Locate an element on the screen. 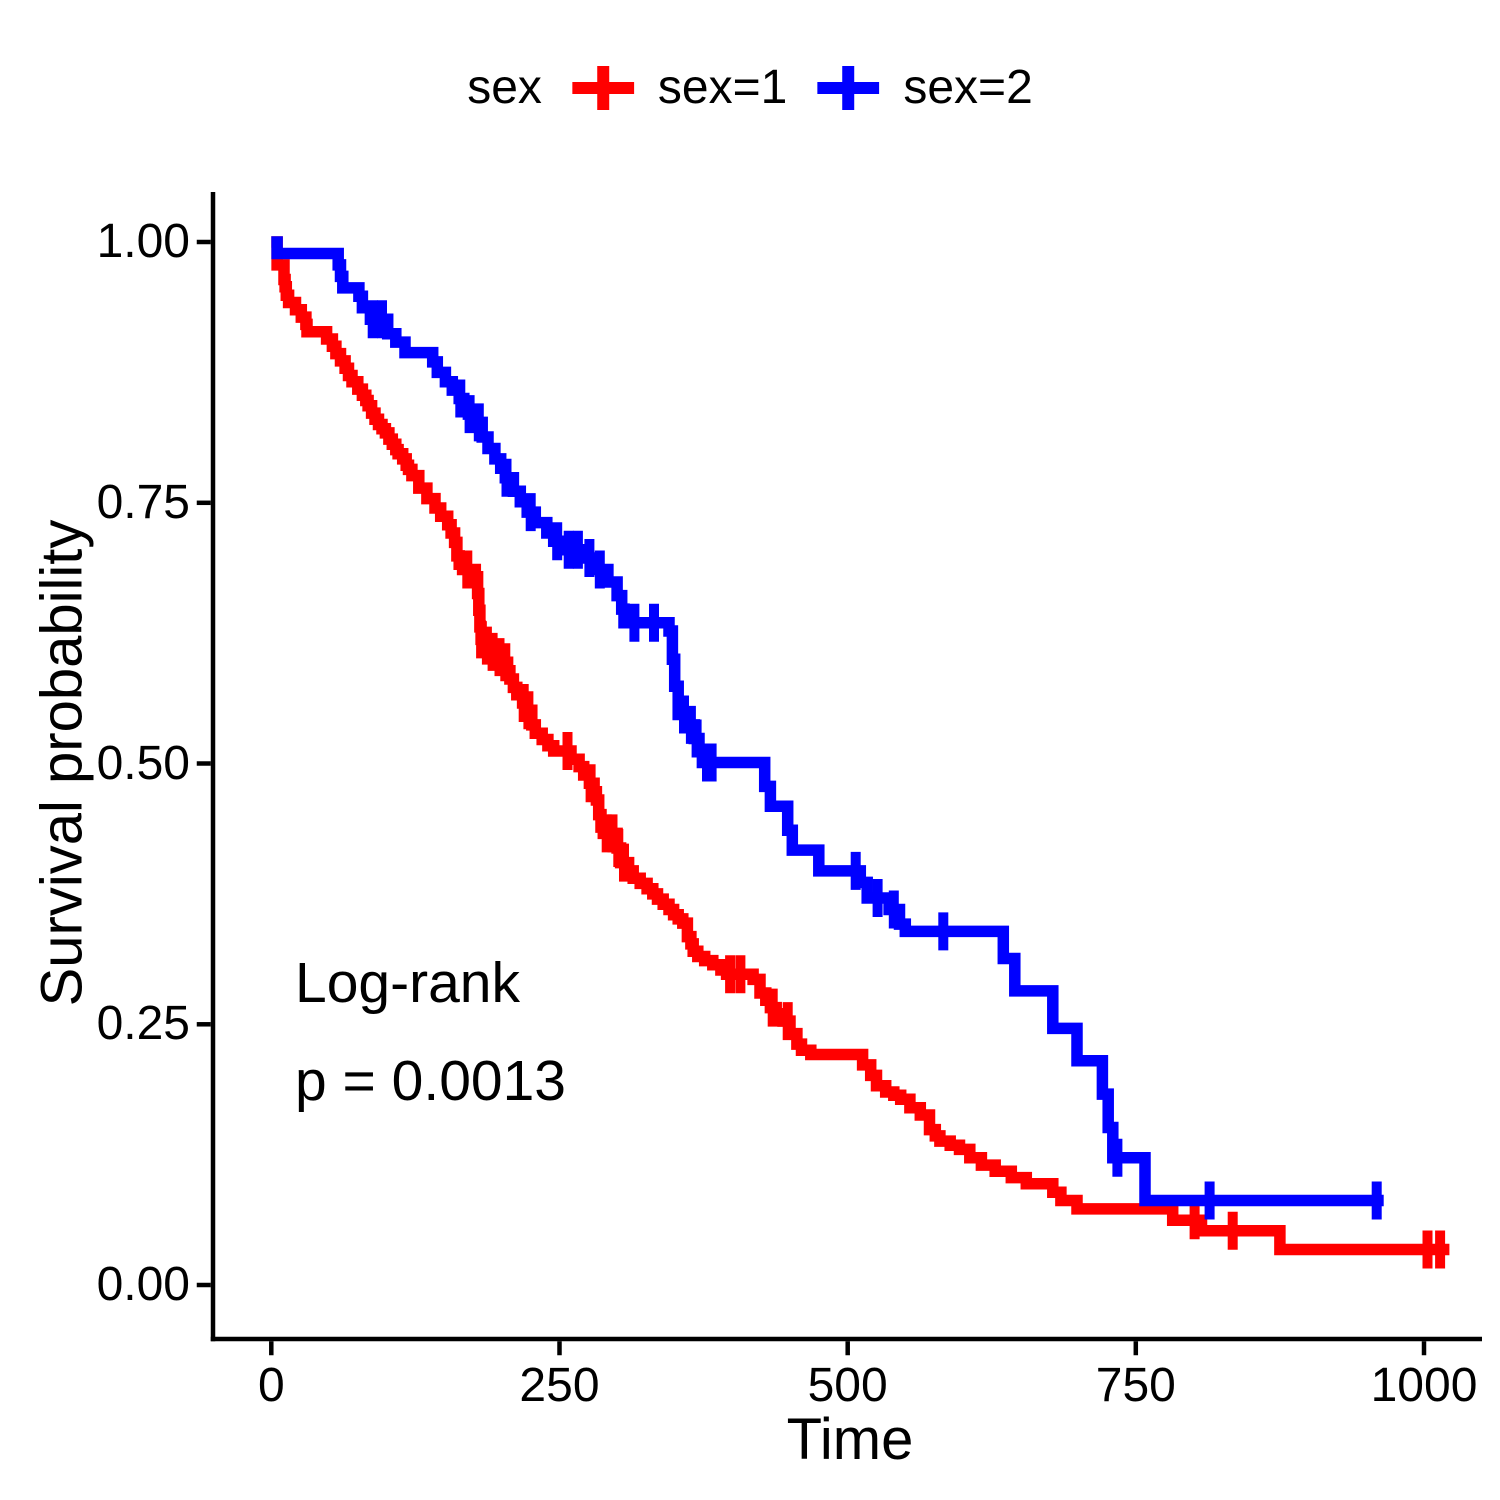 This screenshot has width=1500, height=1500. legend-label-sex1: sex=1 is located at coordinates (722, 87).